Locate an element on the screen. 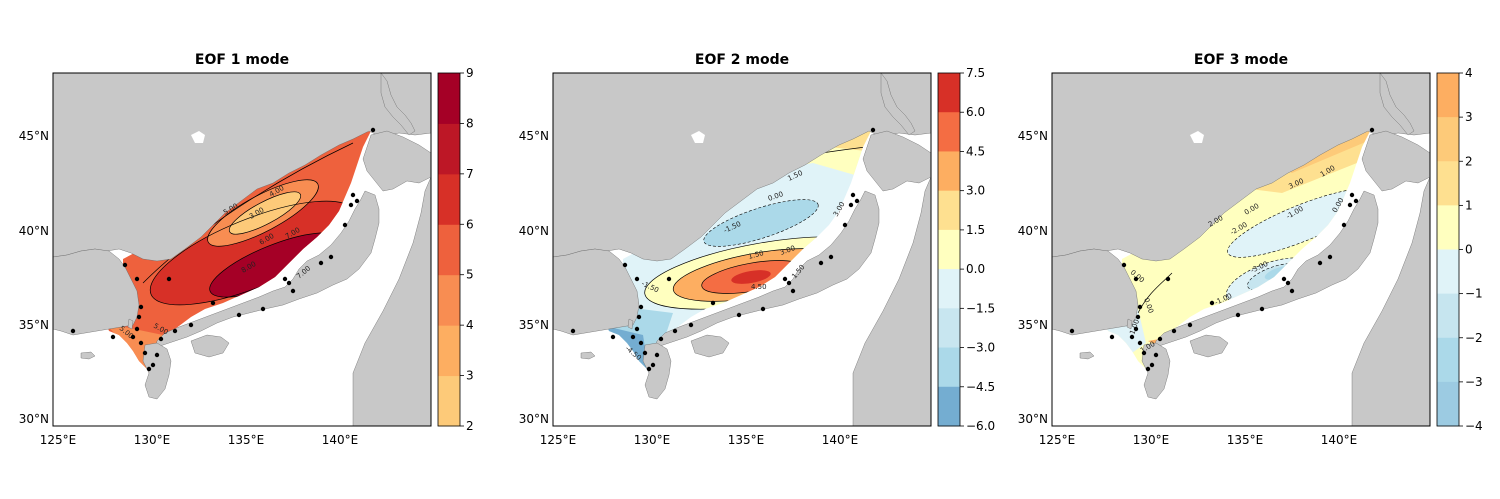 The image size is (1500, 499). colorbar-tick-label: −1 is located at coordinates (1474, 294).